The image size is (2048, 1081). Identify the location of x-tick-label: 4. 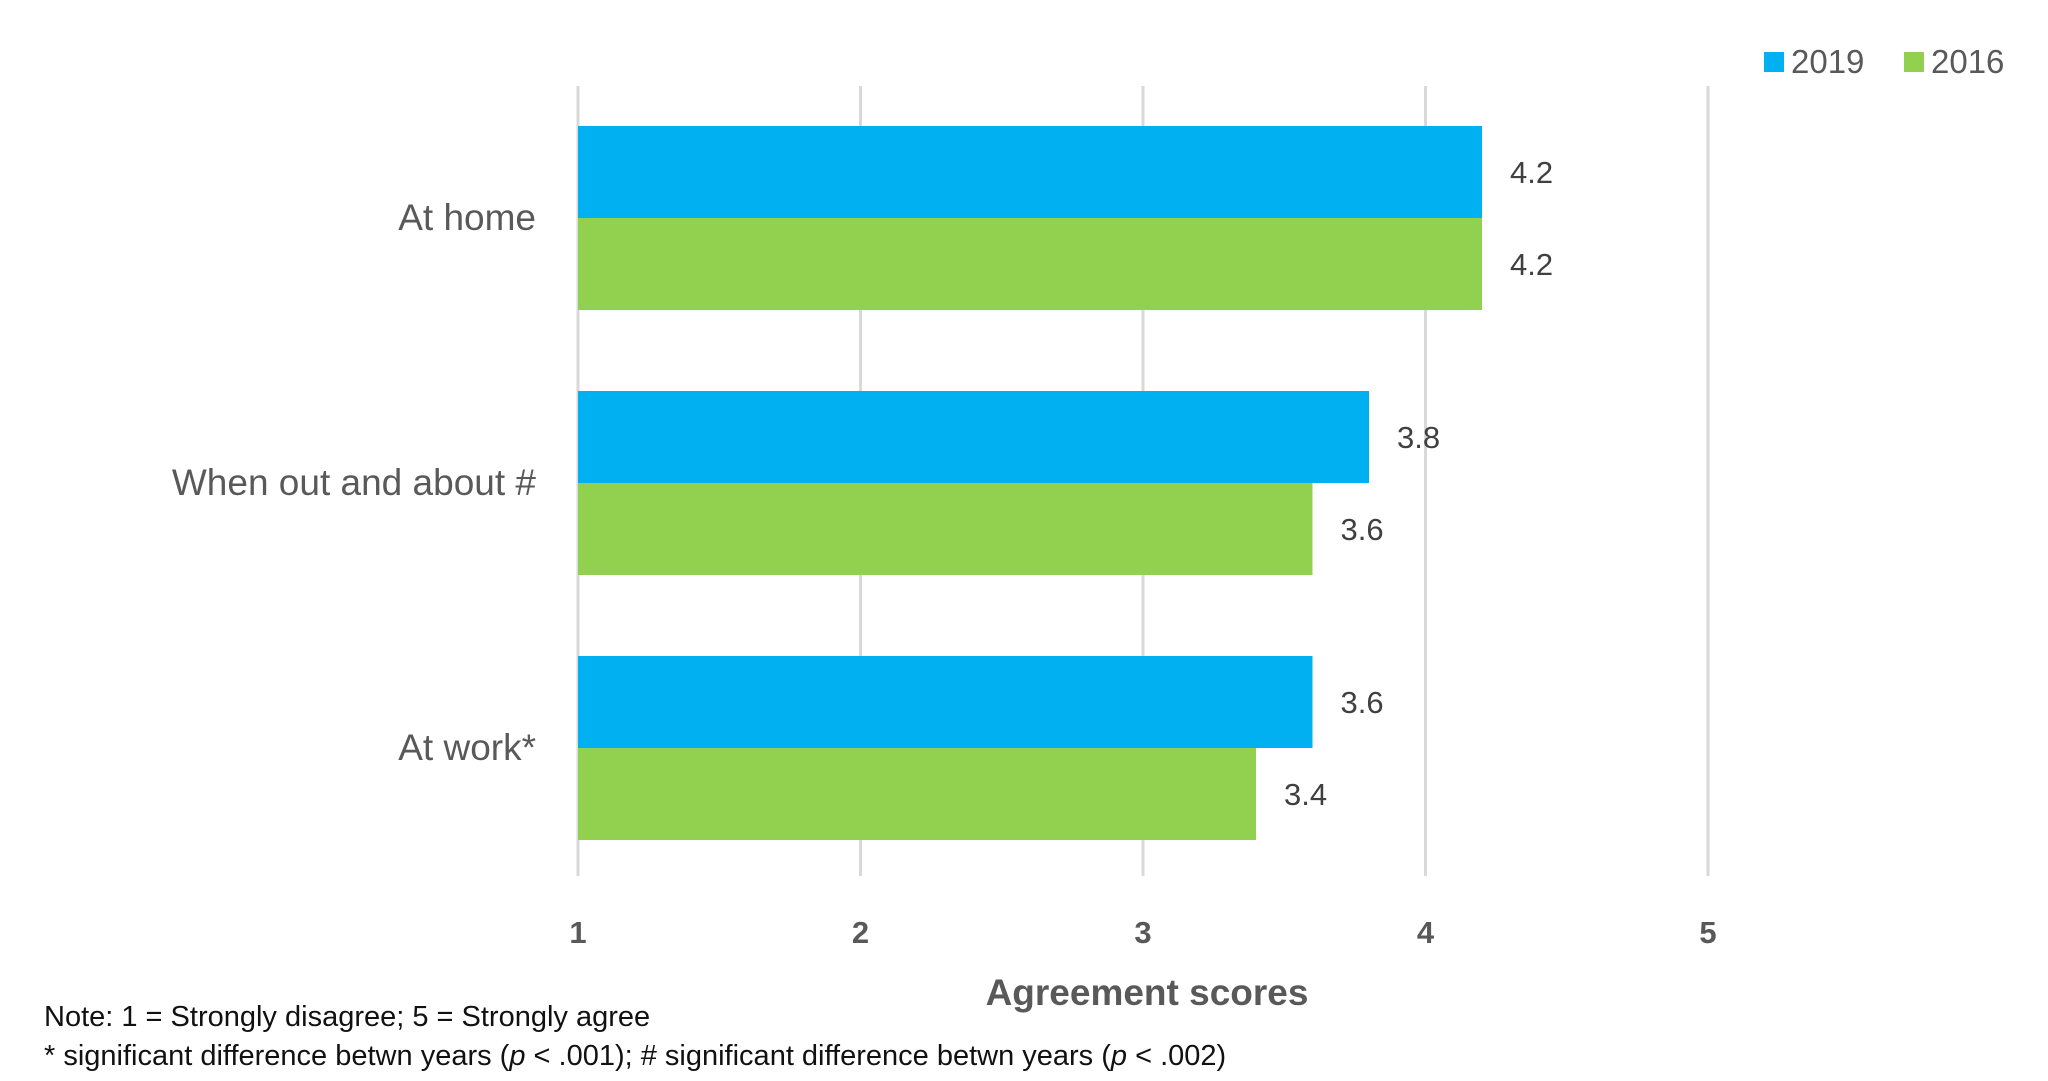
(1426, 932).